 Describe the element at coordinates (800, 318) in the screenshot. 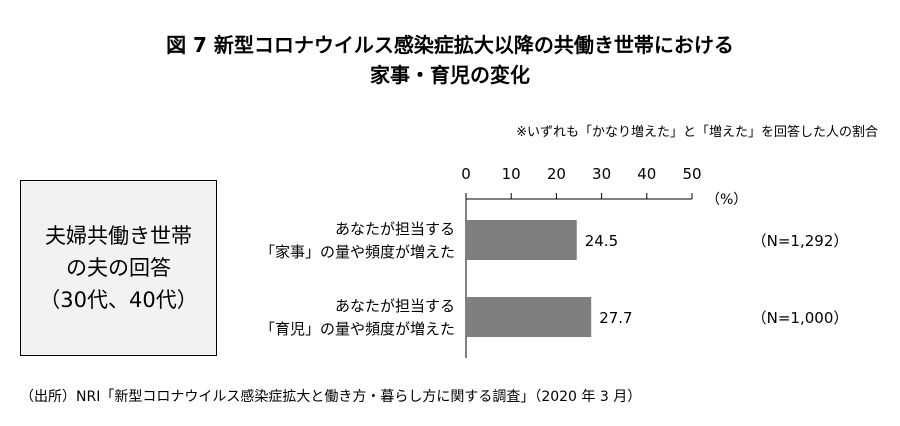

I see `sample-size-label: （N=1,000）` at that location.